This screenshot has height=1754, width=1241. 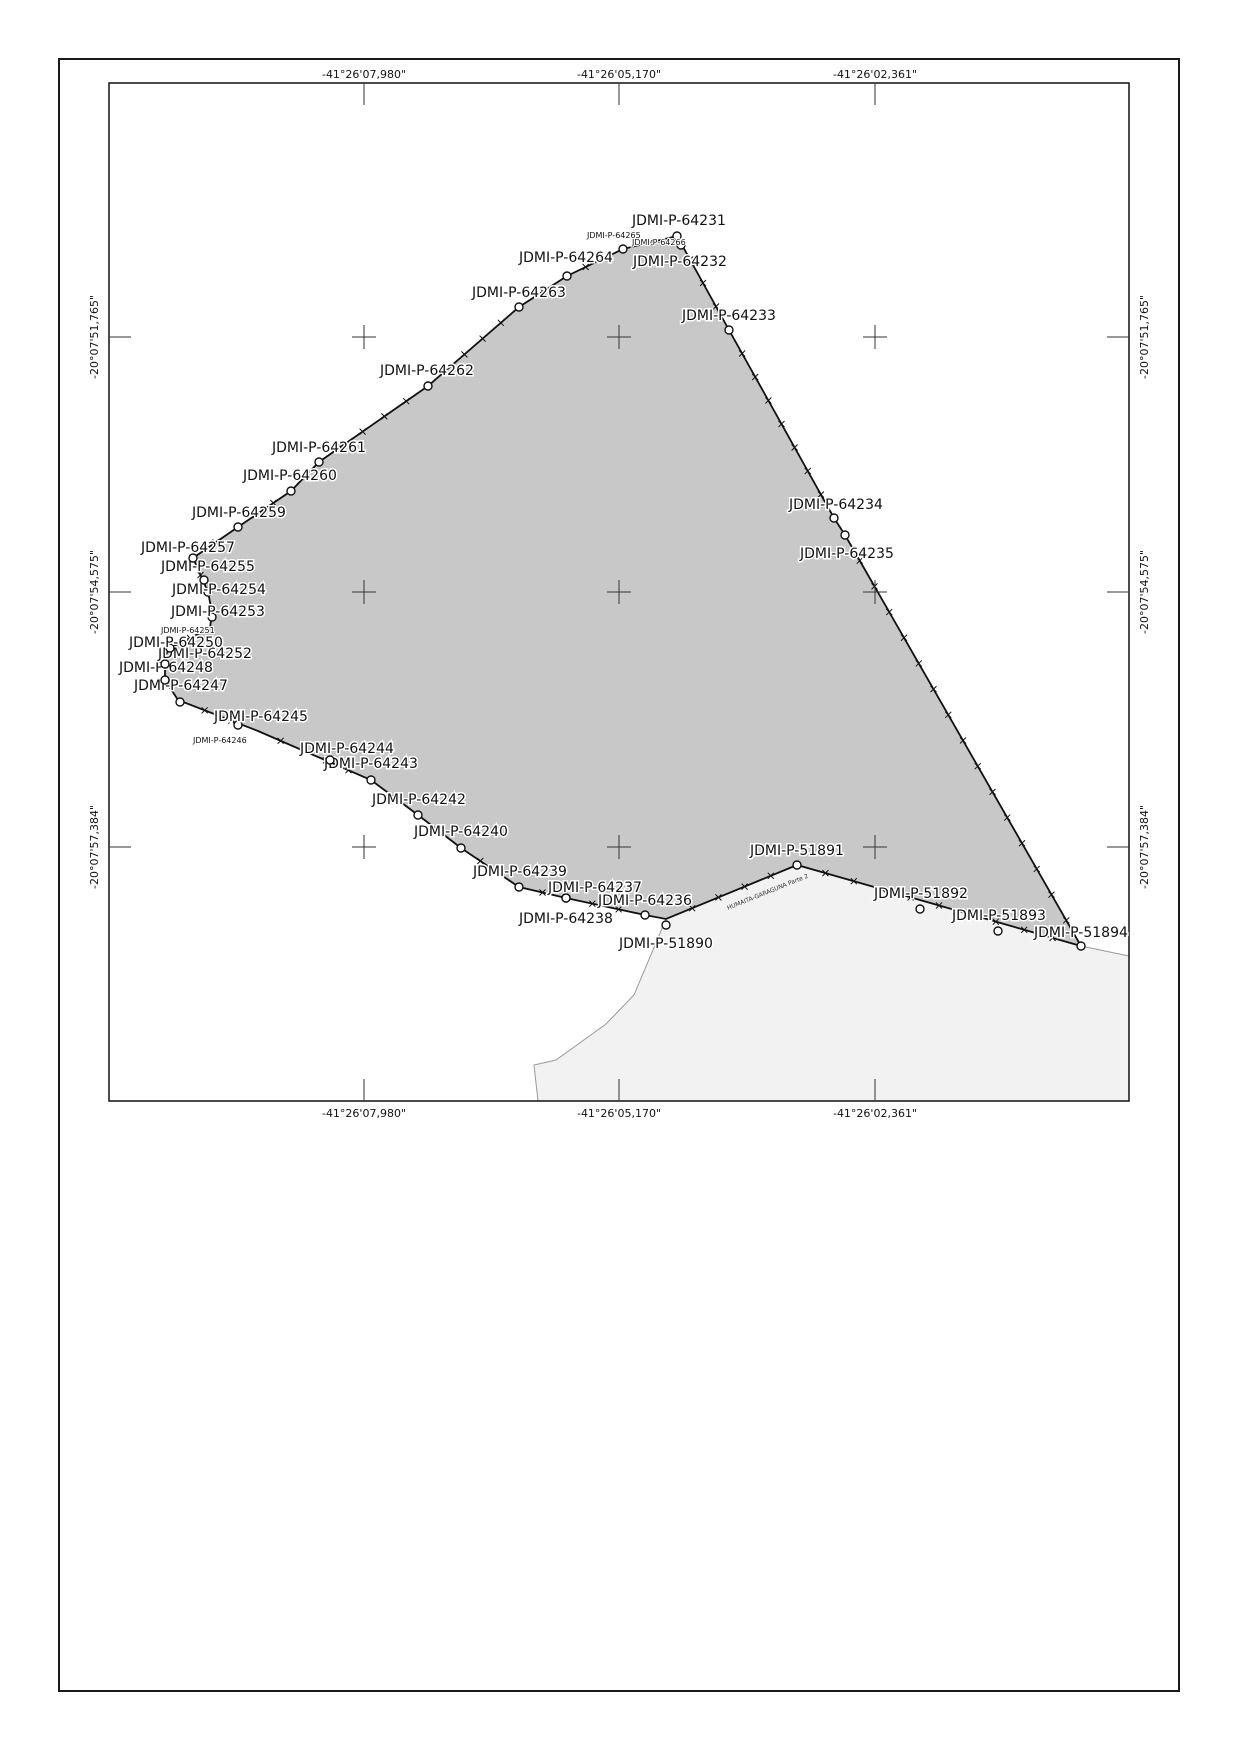 I want to click on lat-label-right-1: -20°07'51,765", so click(x=1144, y=337).